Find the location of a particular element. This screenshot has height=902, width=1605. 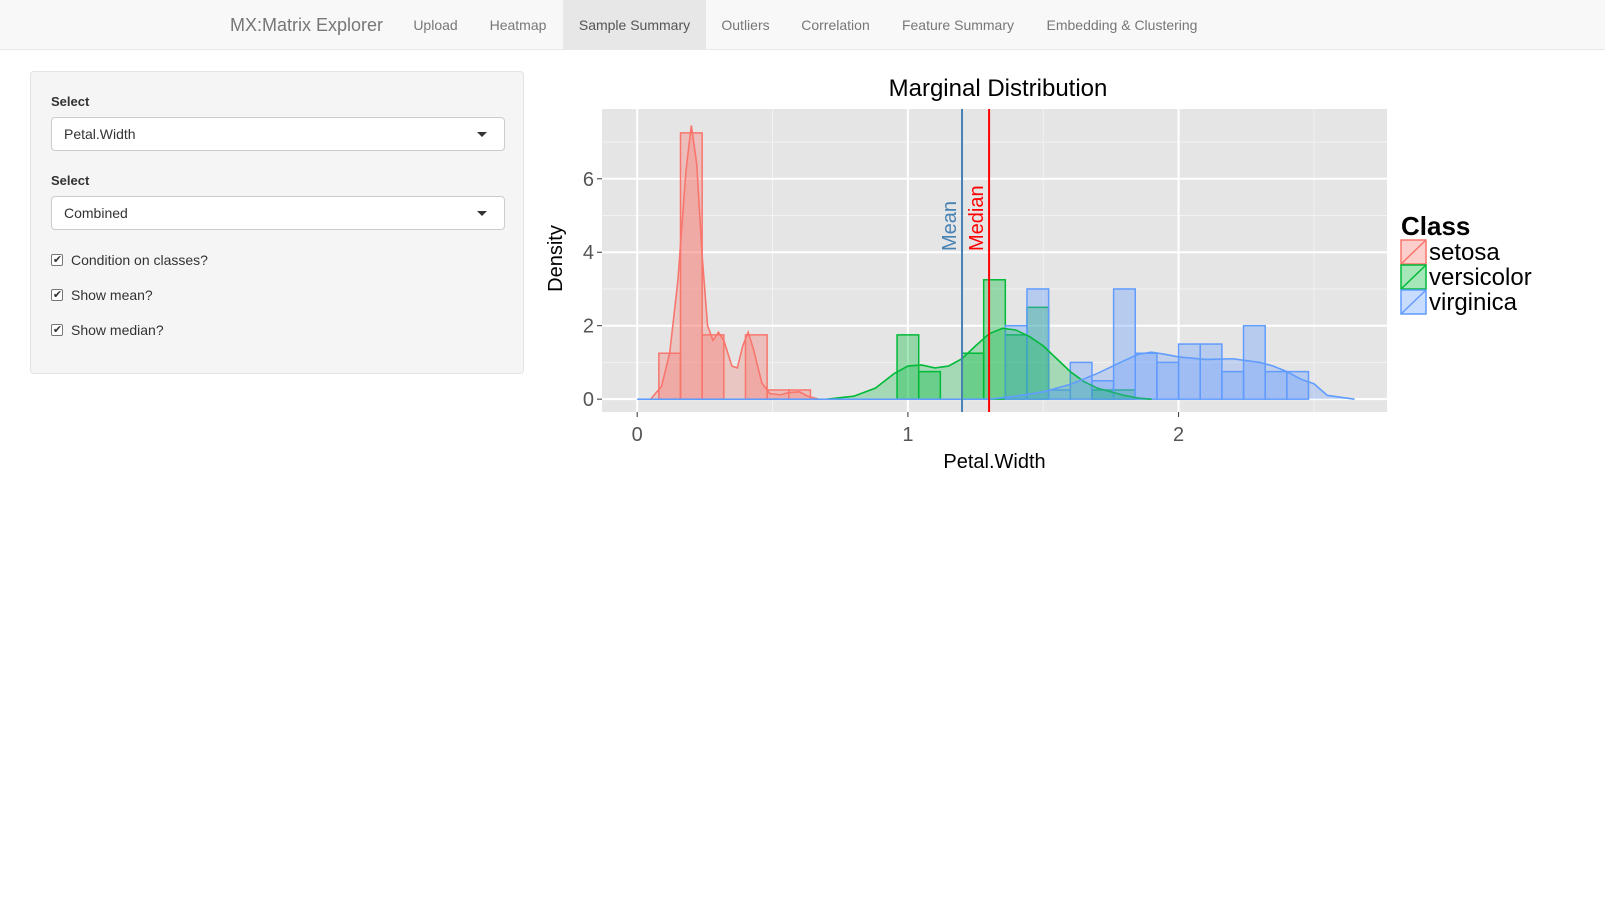

y-tick-label: 6 is located at coordinates (588, 180).